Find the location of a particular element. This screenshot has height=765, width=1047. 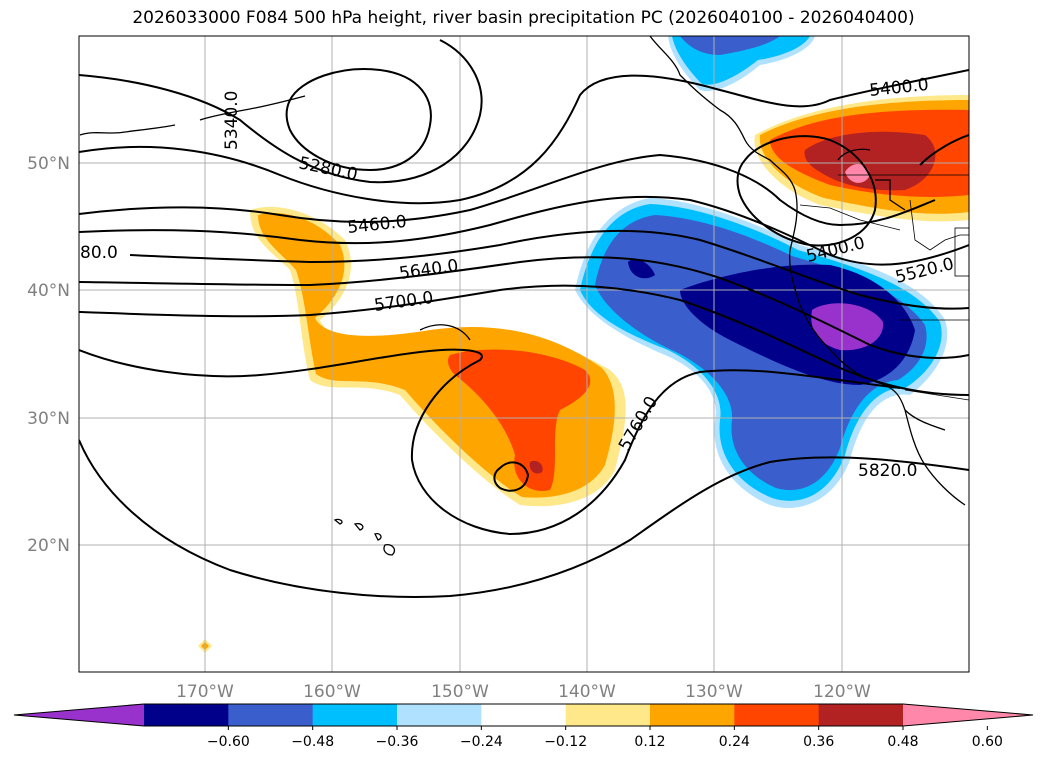

contour-ne is located at coordinates (944, 150).